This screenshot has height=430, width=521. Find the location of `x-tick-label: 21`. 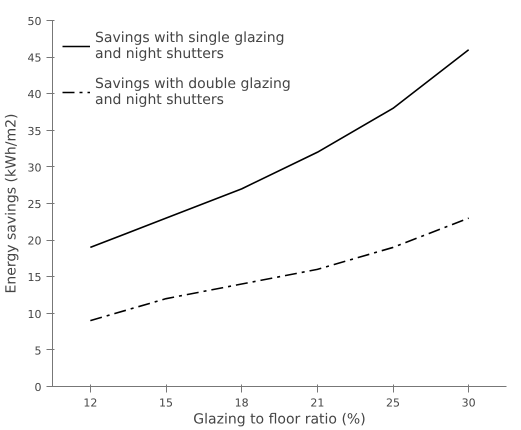

x-tick-label: 21 is located at coordinates (317, 403).